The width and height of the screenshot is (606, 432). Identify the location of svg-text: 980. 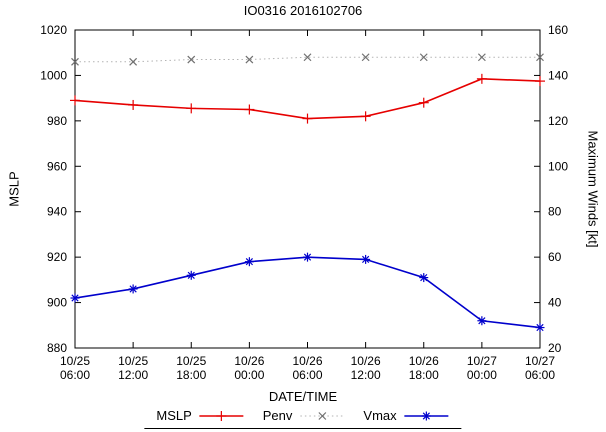
(57, 121).